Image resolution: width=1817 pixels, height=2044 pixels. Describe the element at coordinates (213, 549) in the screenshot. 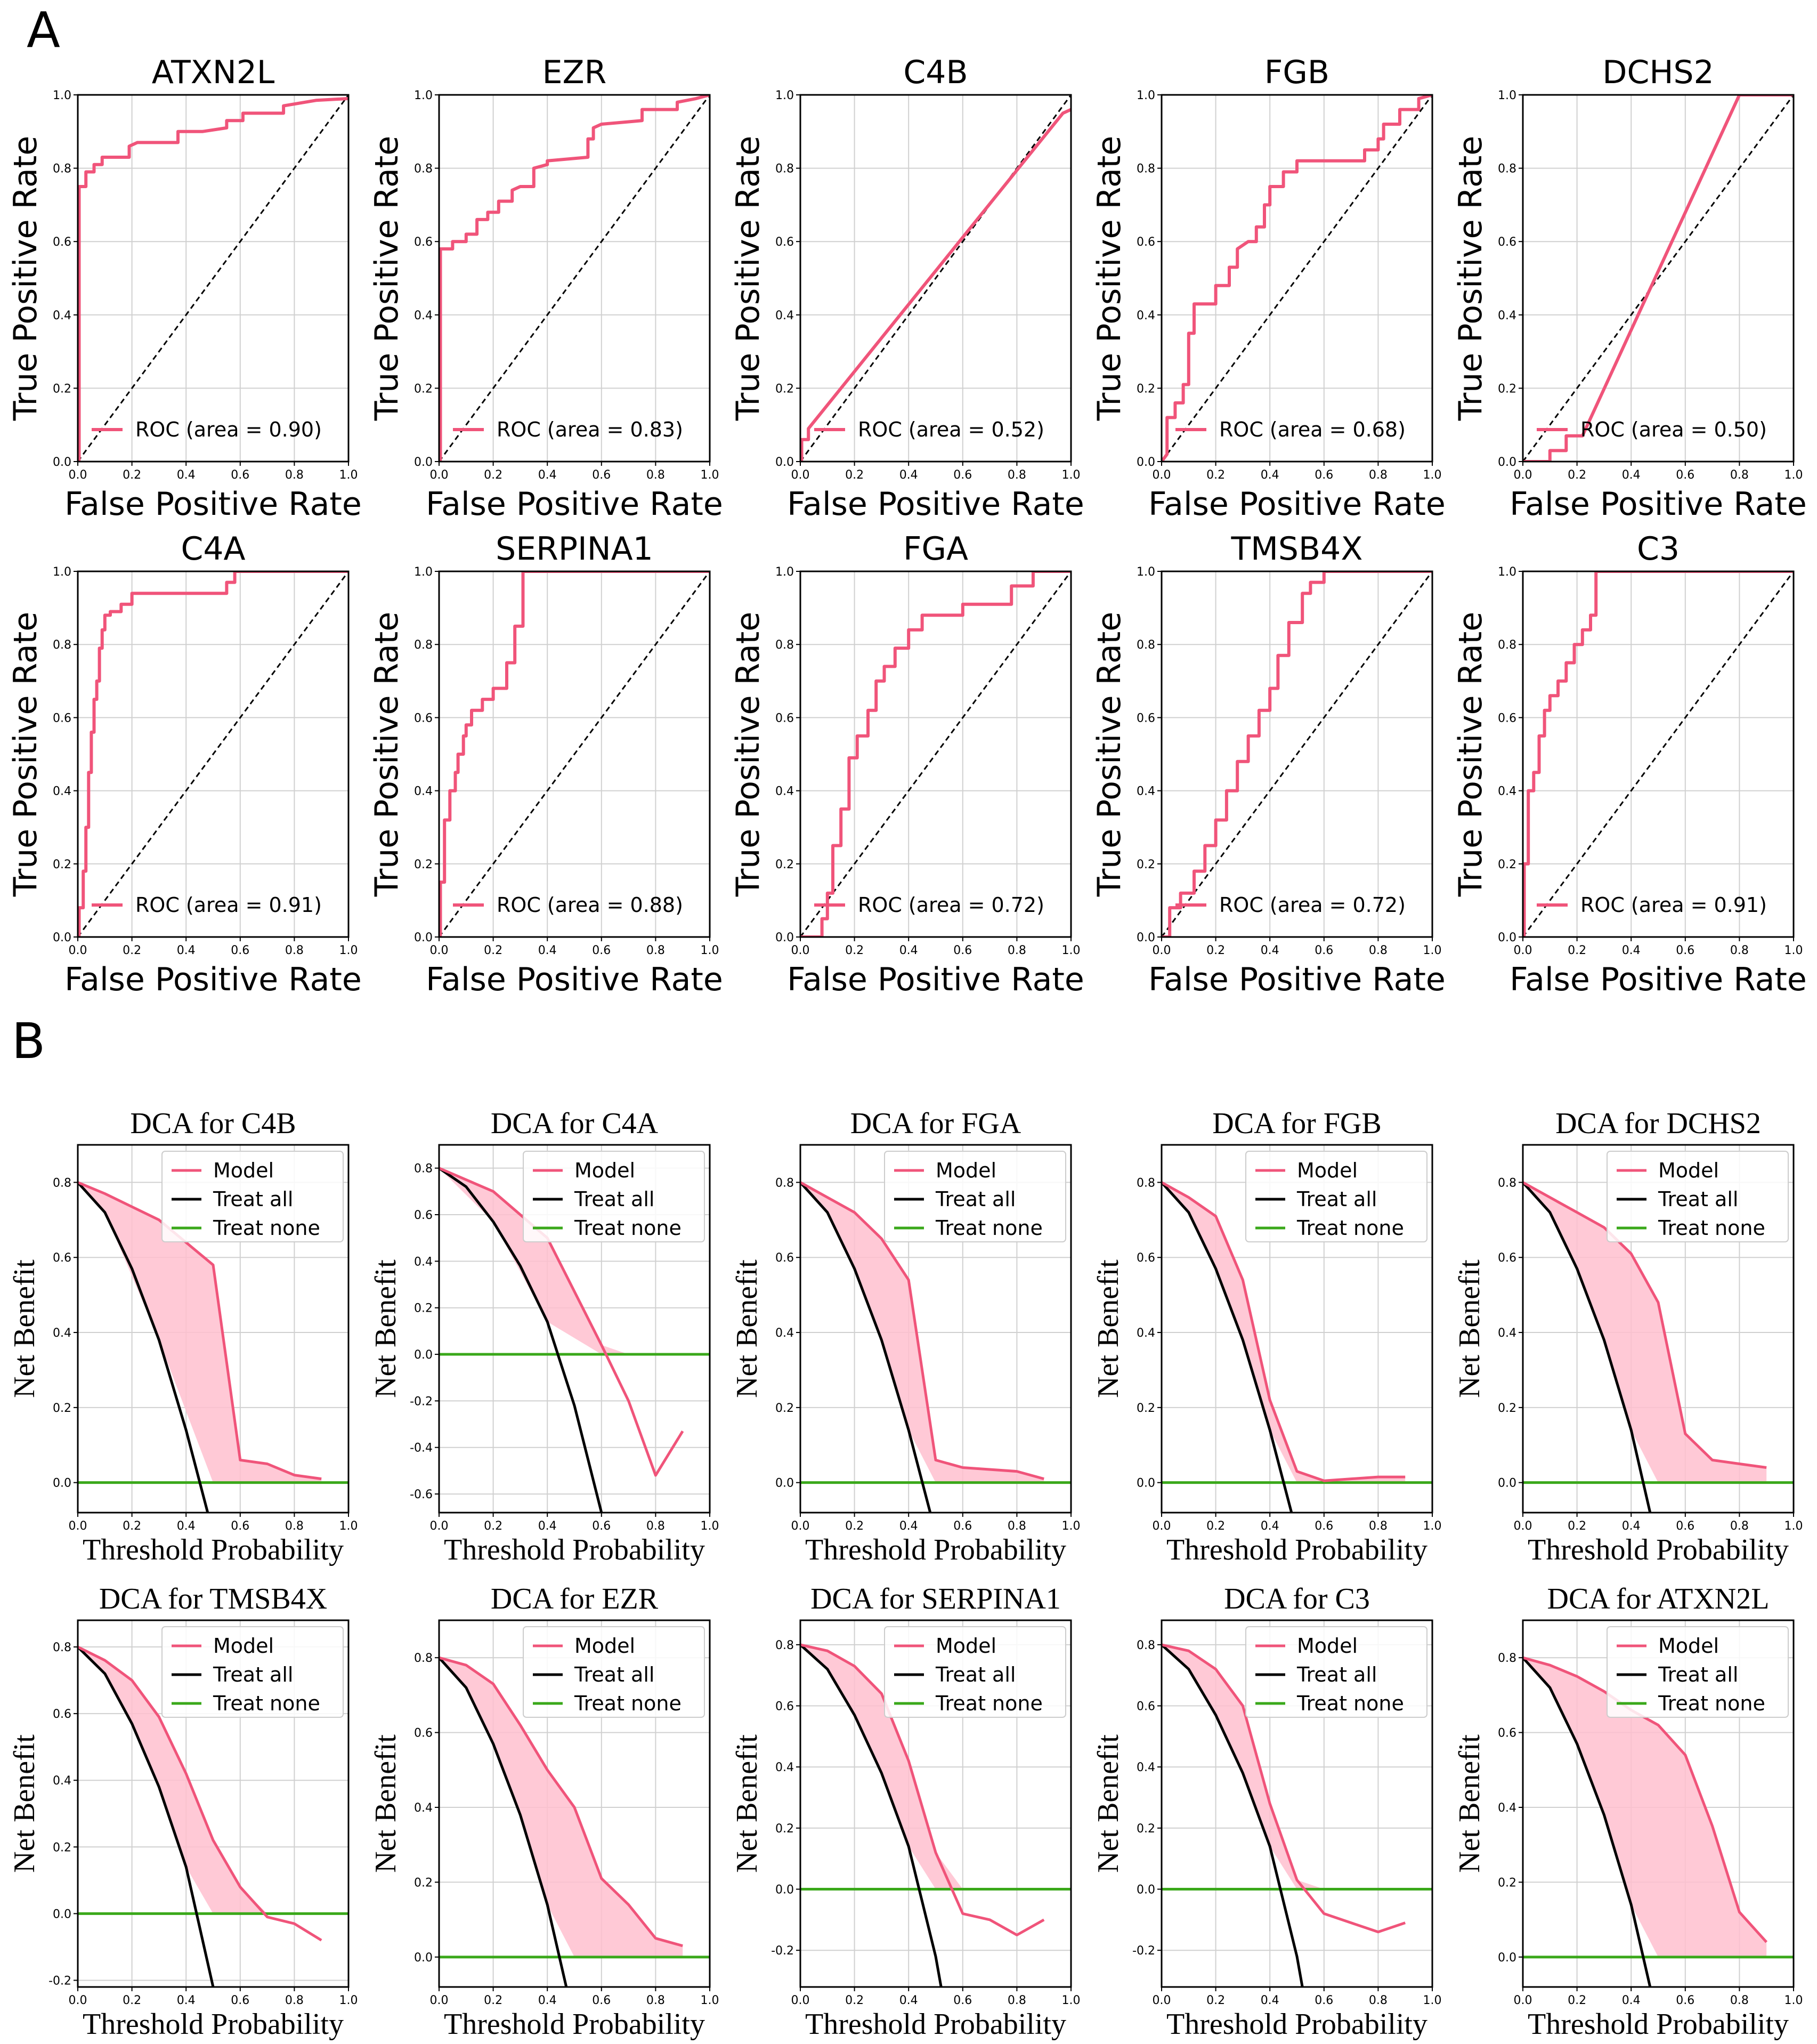

I see `chart-title: C4A` at that location.